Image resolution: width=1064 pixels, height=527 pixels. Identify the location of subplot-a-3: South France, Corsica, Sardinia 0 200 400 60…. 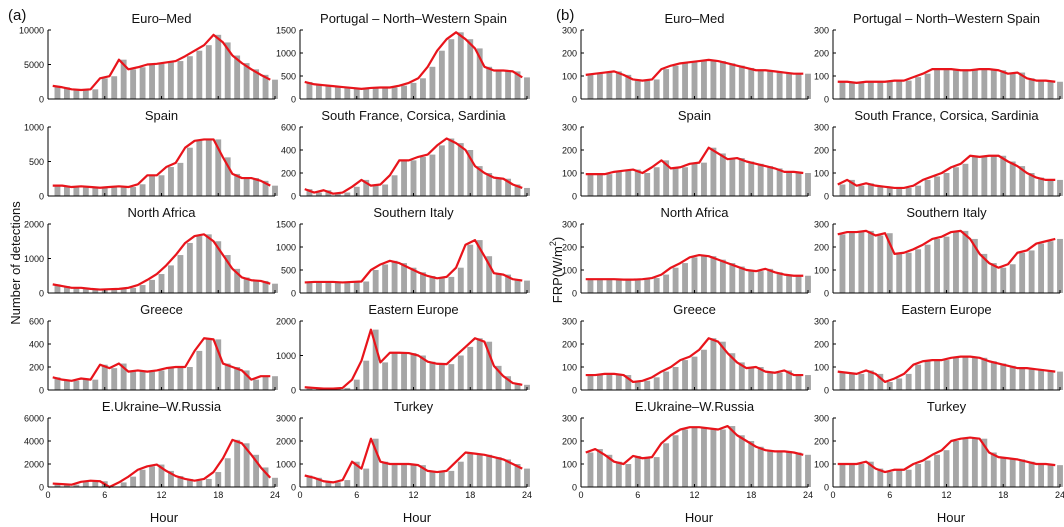
(405, 155).